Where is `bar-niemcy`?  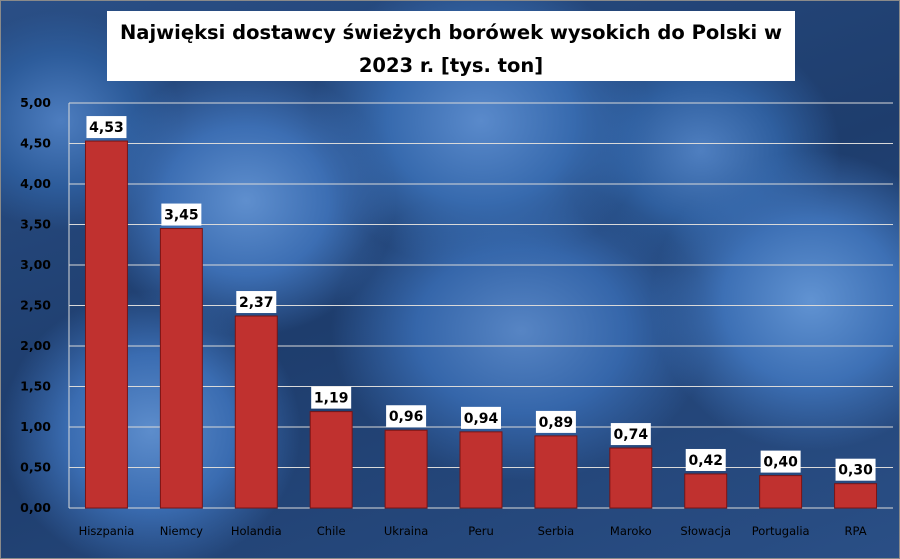
bar-niemcy is located at coordinates (181, 368).